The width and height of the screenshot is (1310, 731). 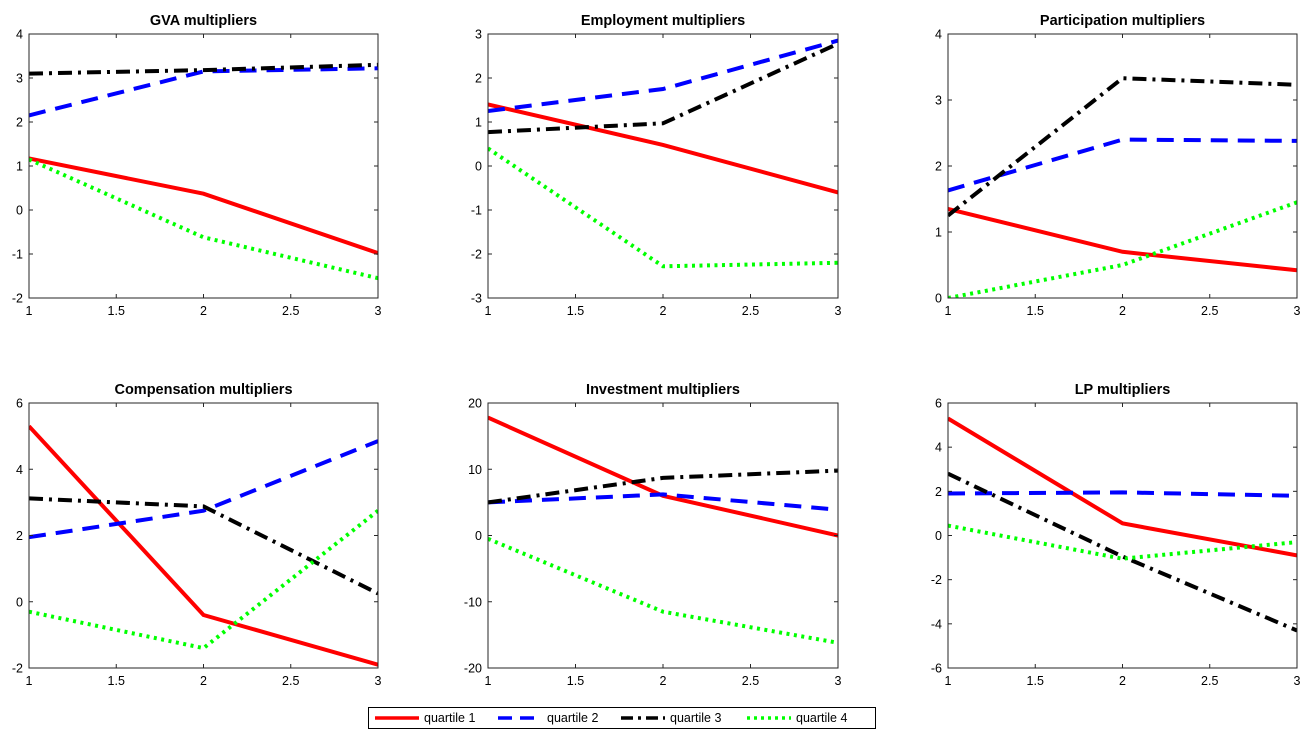 I want to click on chart-title: Employment multipliers, so click(x=663, y=21).